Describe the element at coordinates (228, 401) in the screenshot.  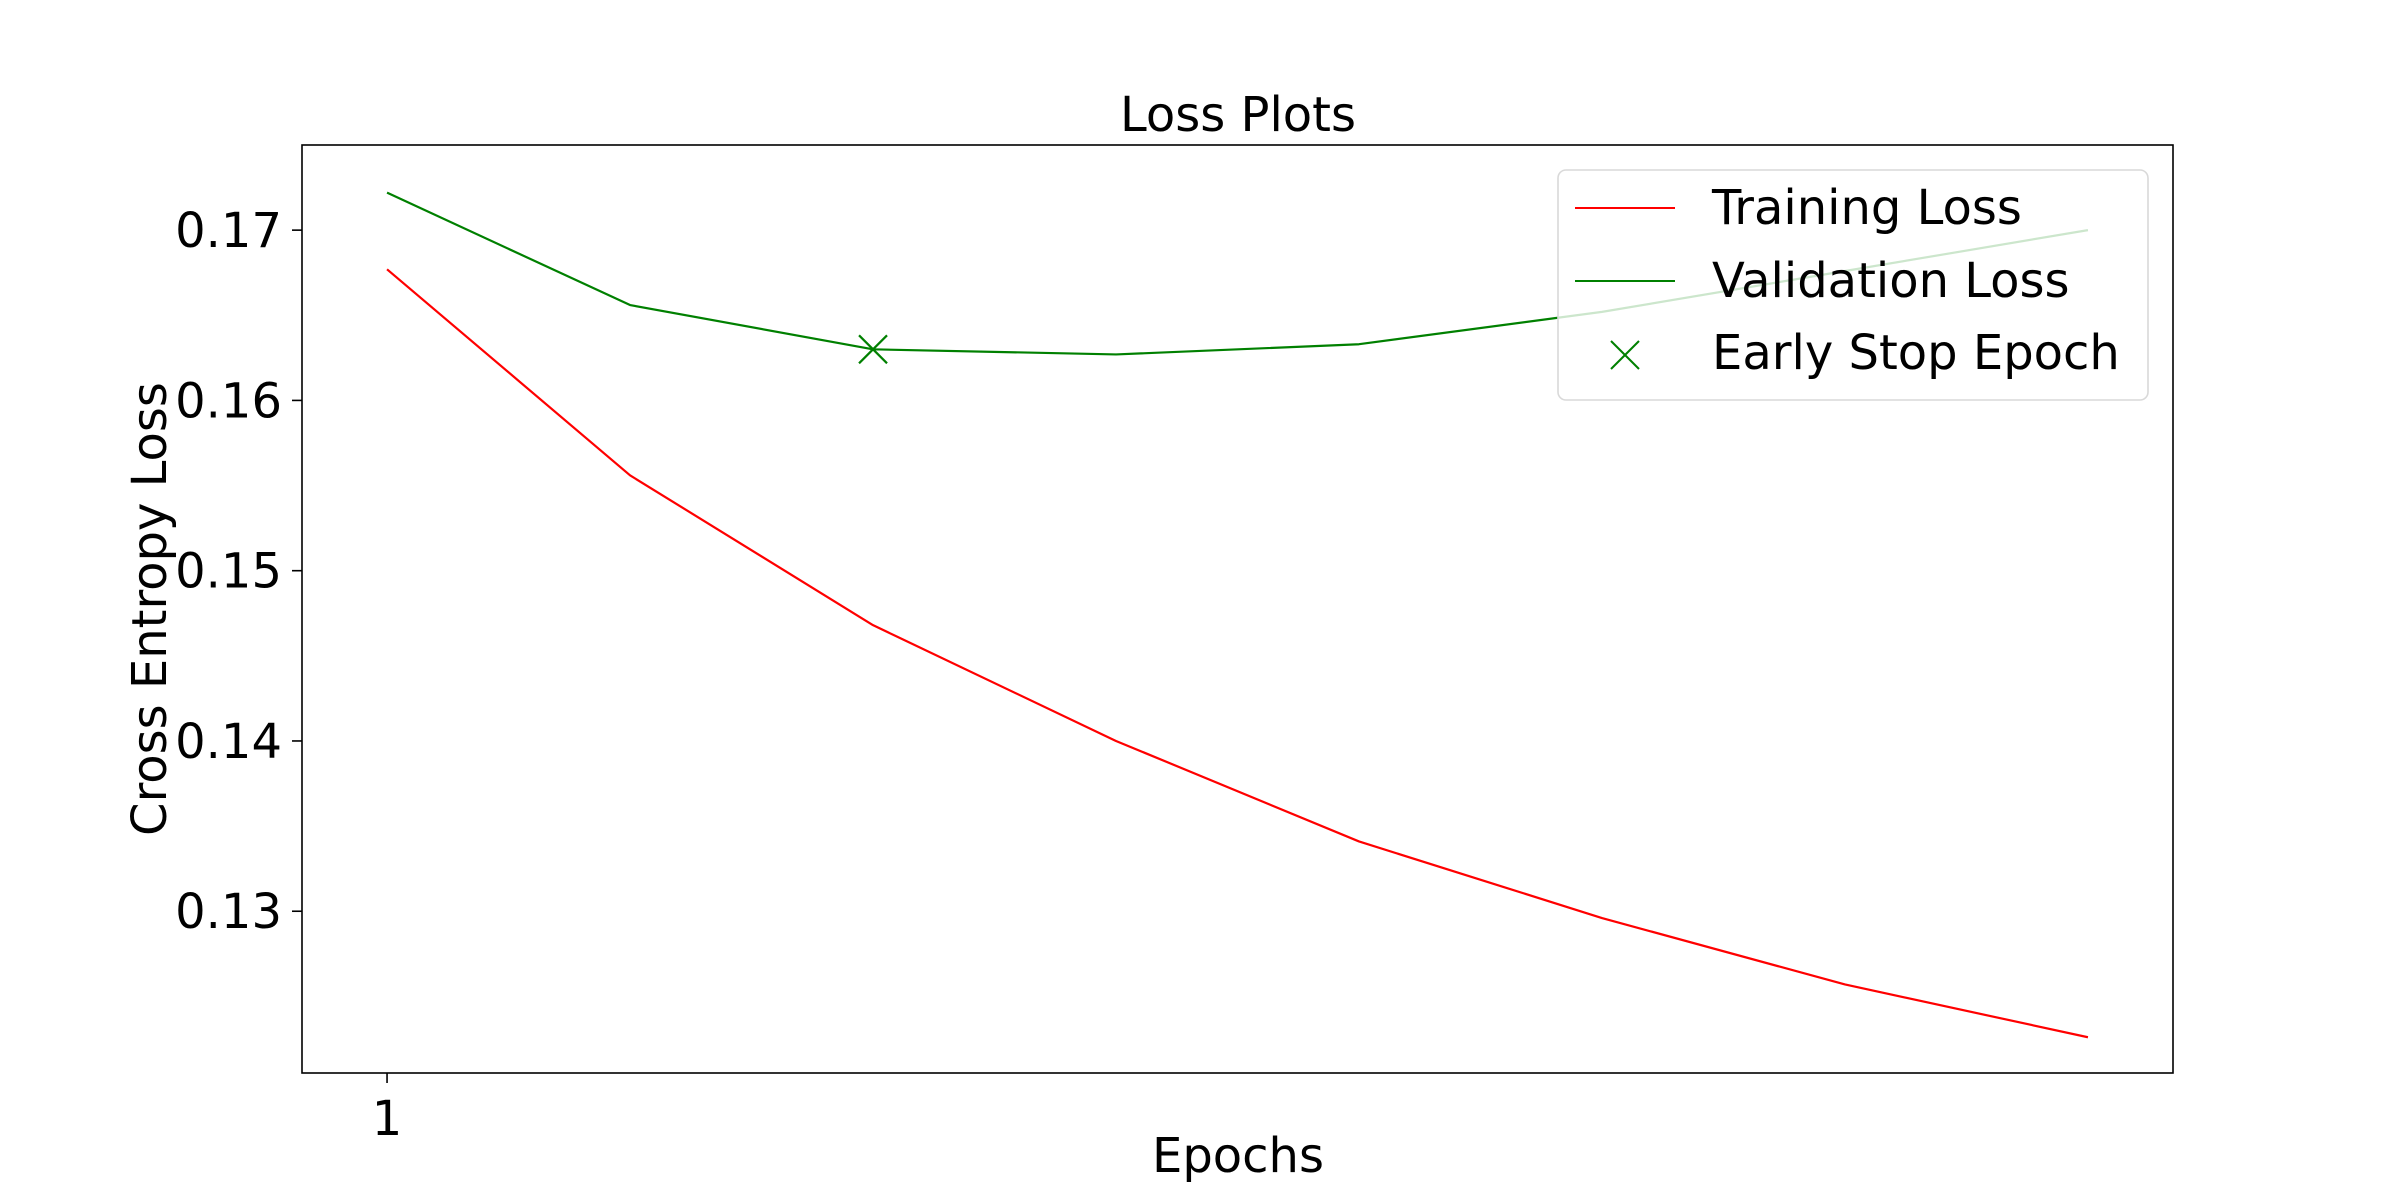
I see `y-tick-label: 0.16` at that location.